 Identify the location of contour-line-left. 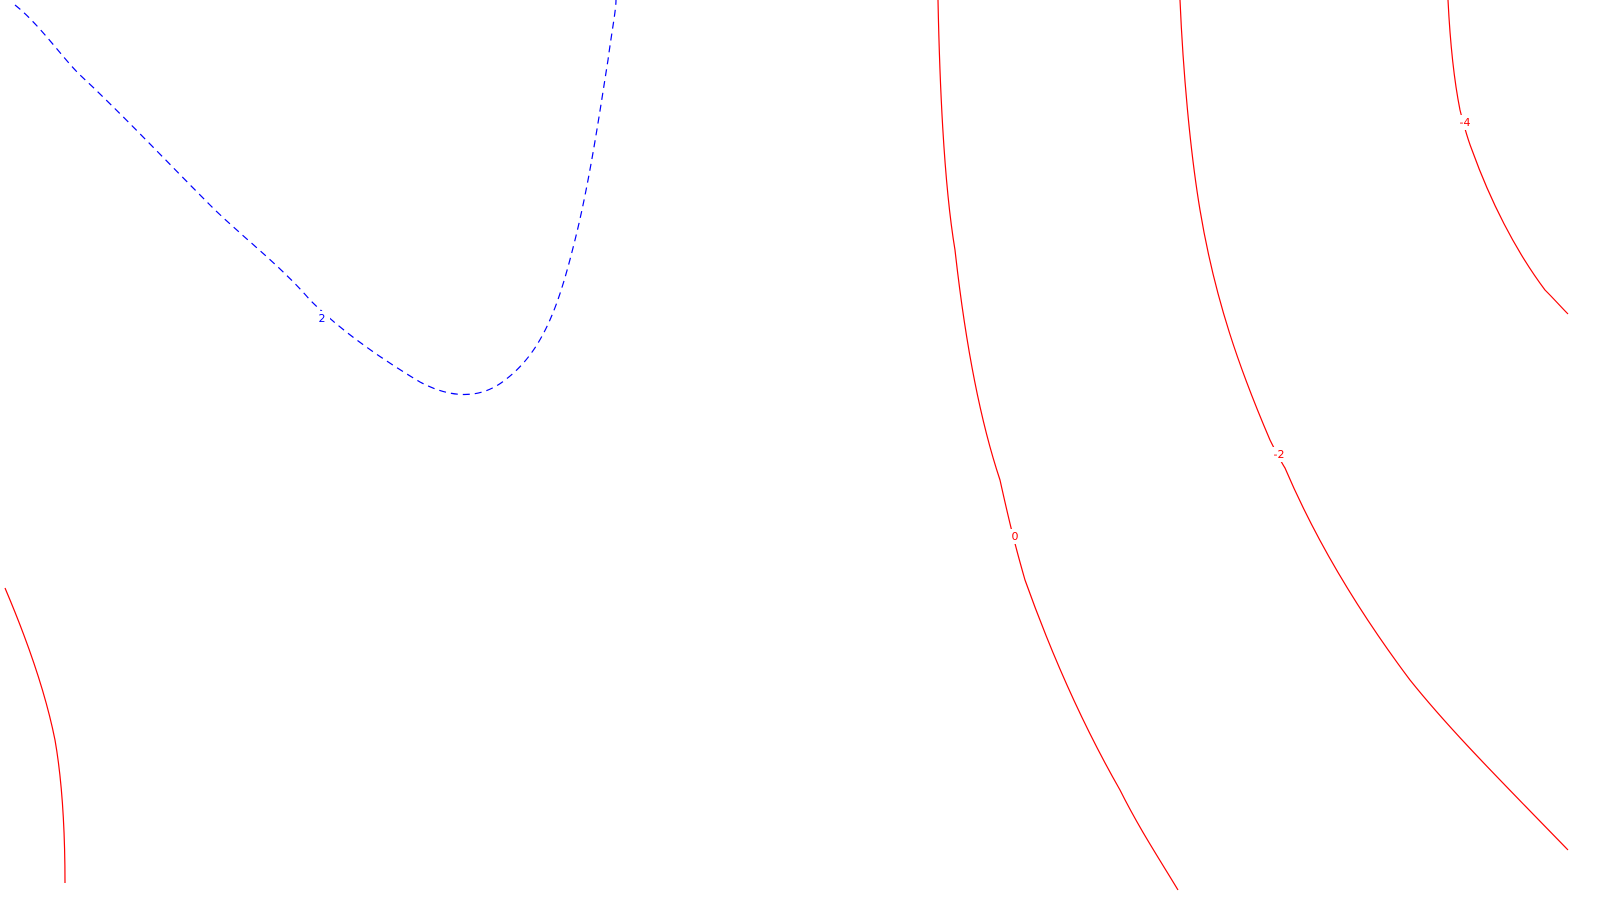
(35, 735).